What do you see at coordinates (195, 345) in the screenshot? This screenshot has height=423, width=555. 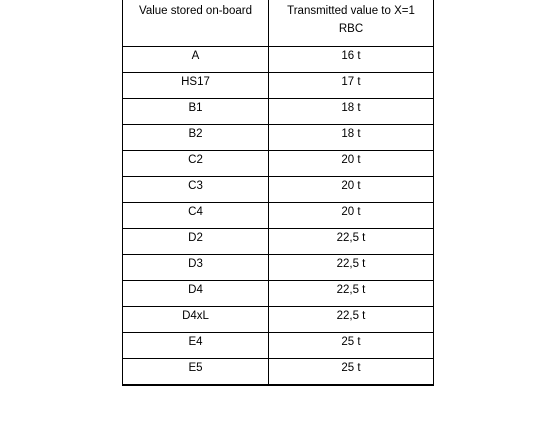 I see `cell-stored-value: E4` at bounding box center [195, 345].